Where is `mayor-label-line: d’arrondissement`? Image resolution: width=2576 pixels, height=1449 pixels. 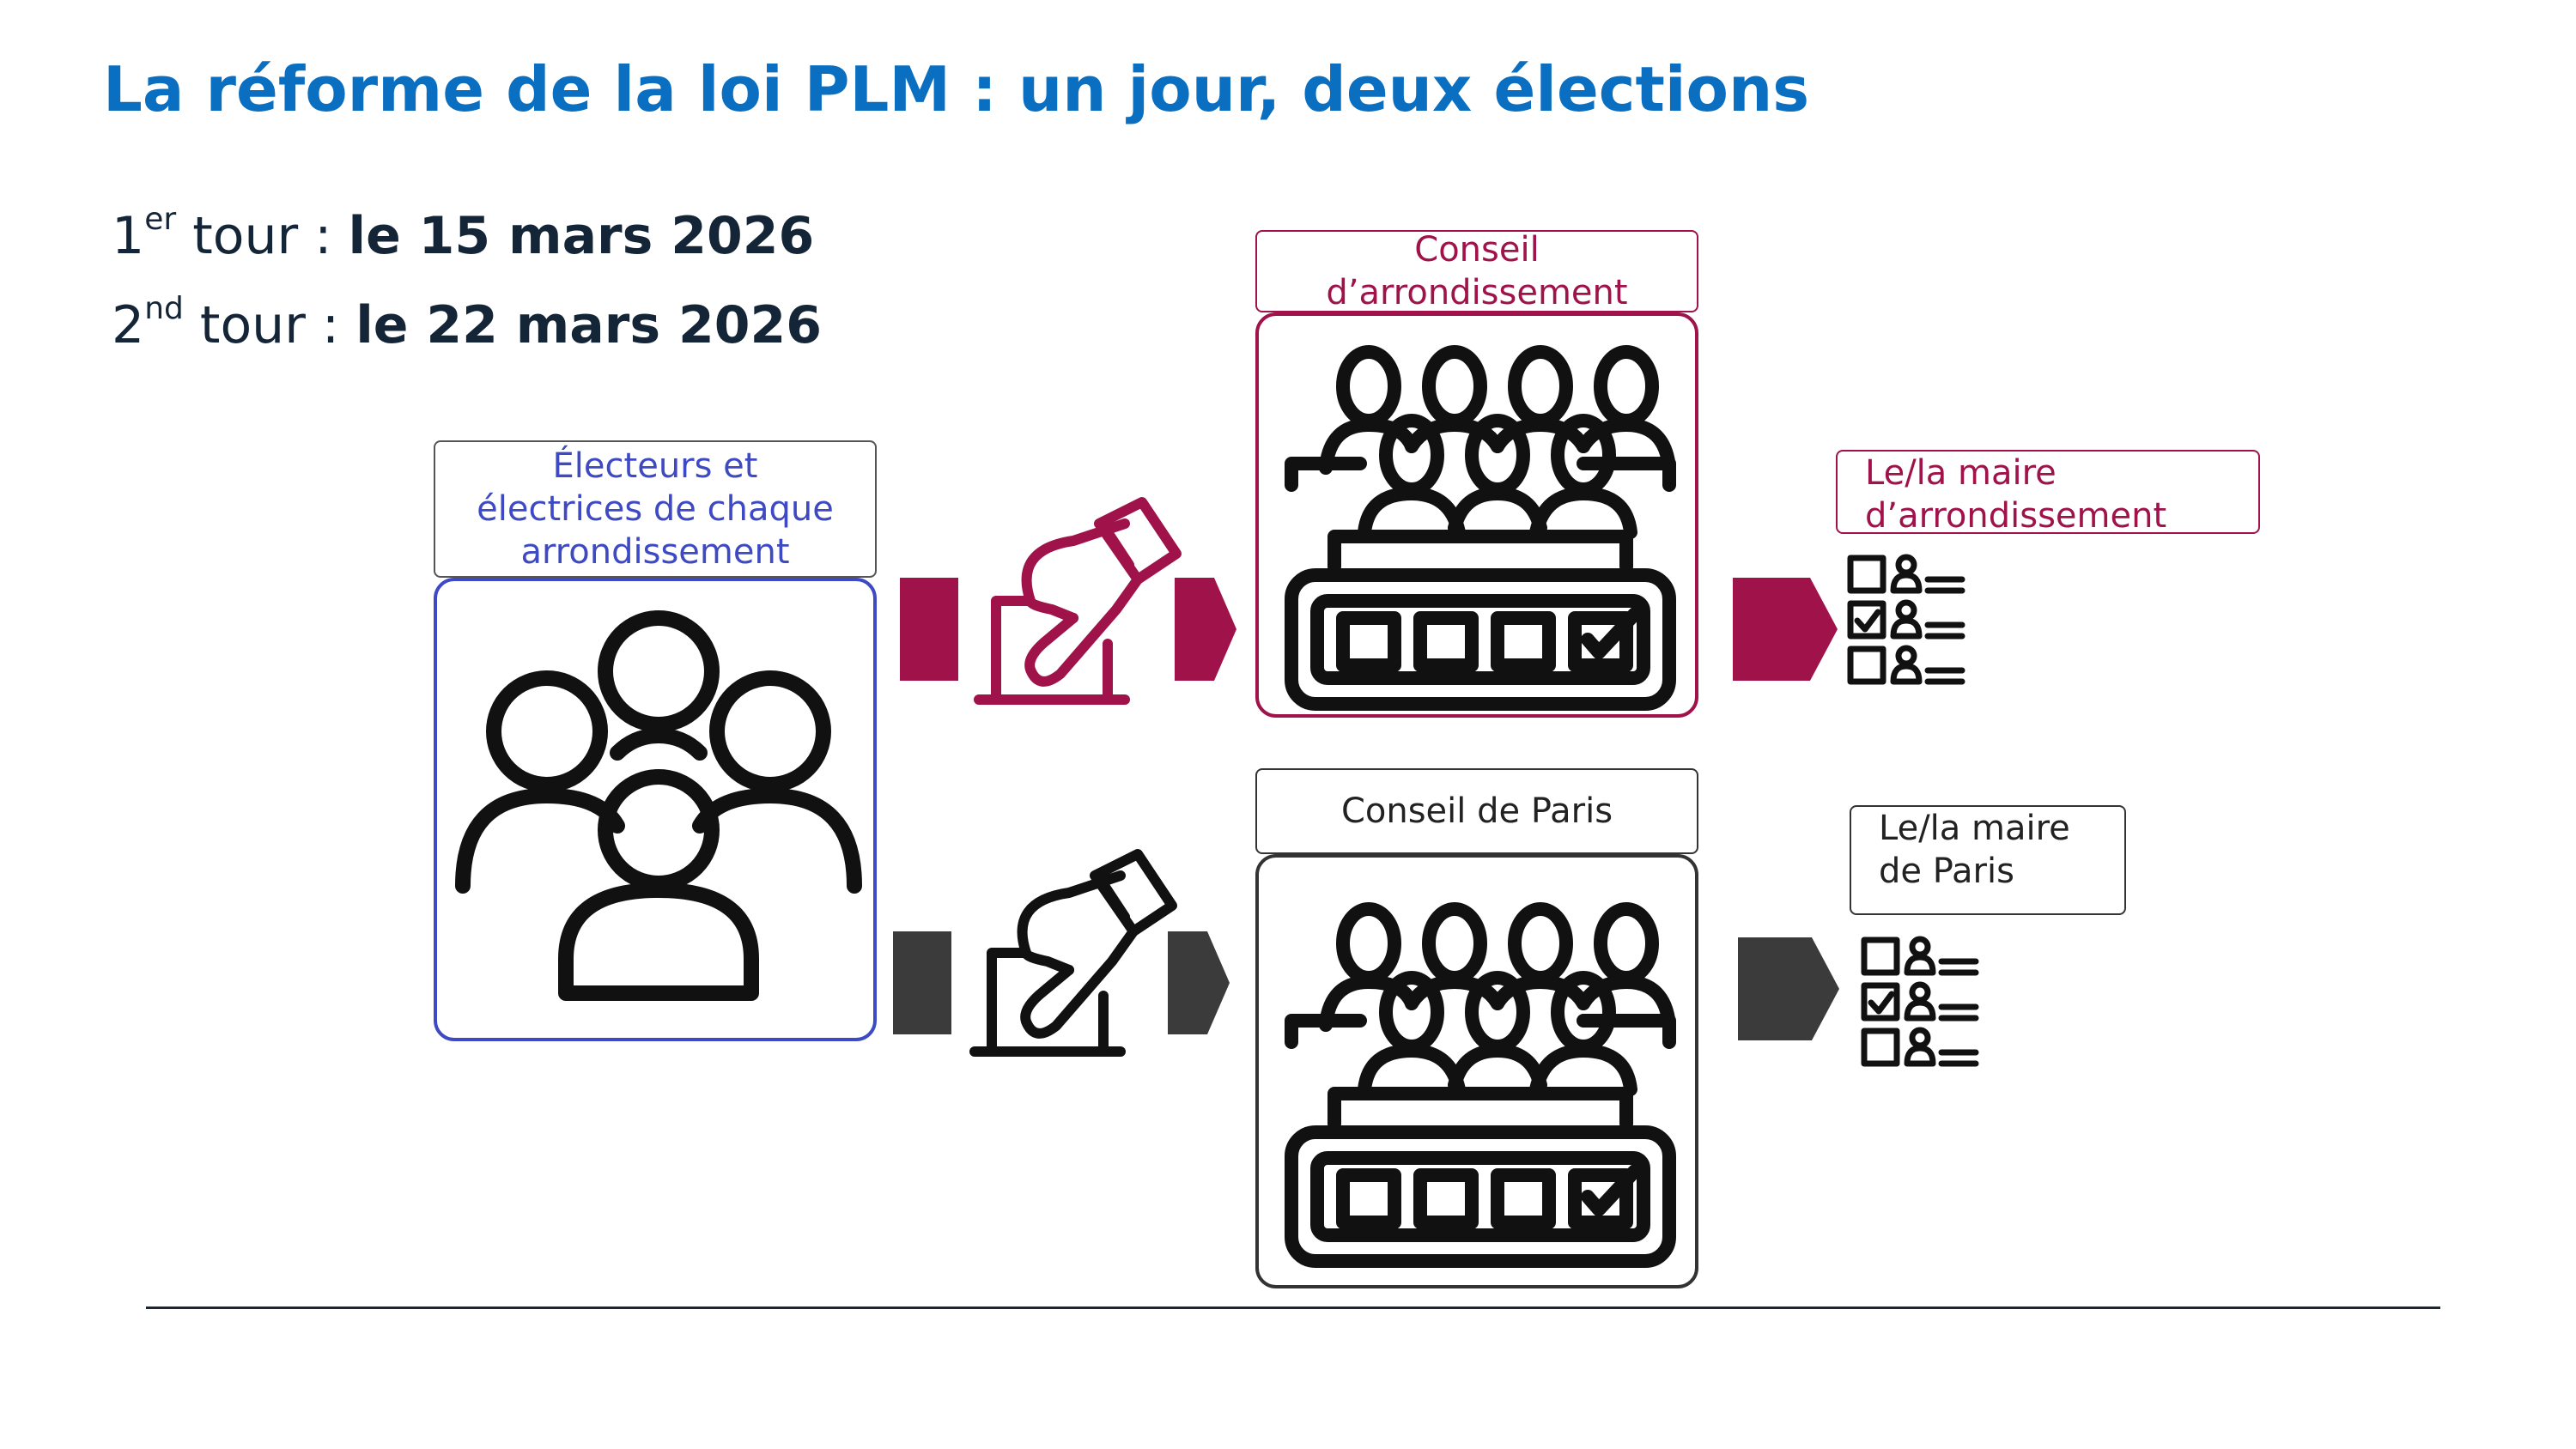
mayor-label-line: d’arrondissement is located at coordinates (2016, 516).